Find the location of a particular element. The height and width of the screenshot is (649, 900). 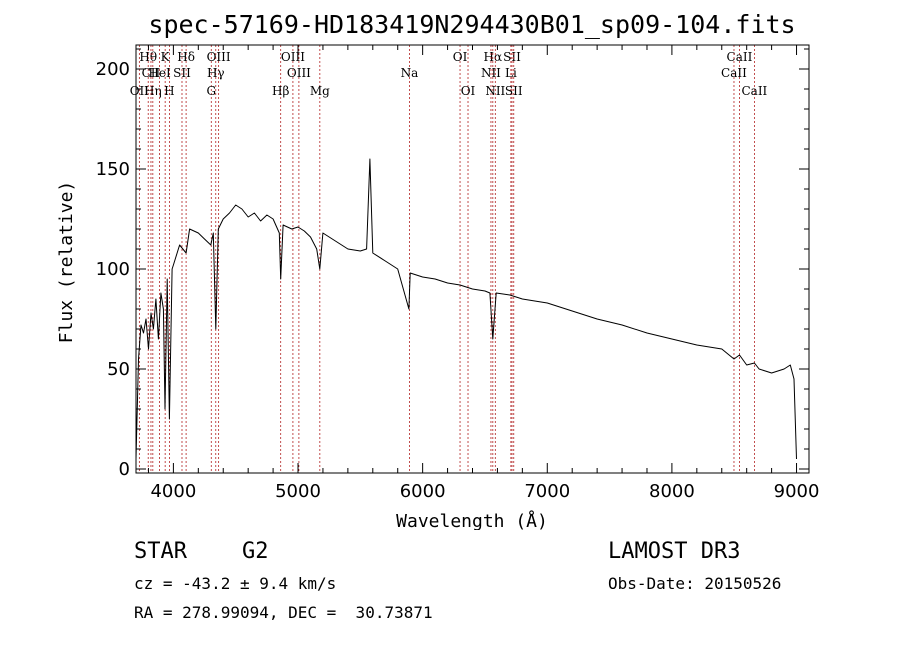

survey-name: LAMOST DR3 is located at coordinates (674, 551).